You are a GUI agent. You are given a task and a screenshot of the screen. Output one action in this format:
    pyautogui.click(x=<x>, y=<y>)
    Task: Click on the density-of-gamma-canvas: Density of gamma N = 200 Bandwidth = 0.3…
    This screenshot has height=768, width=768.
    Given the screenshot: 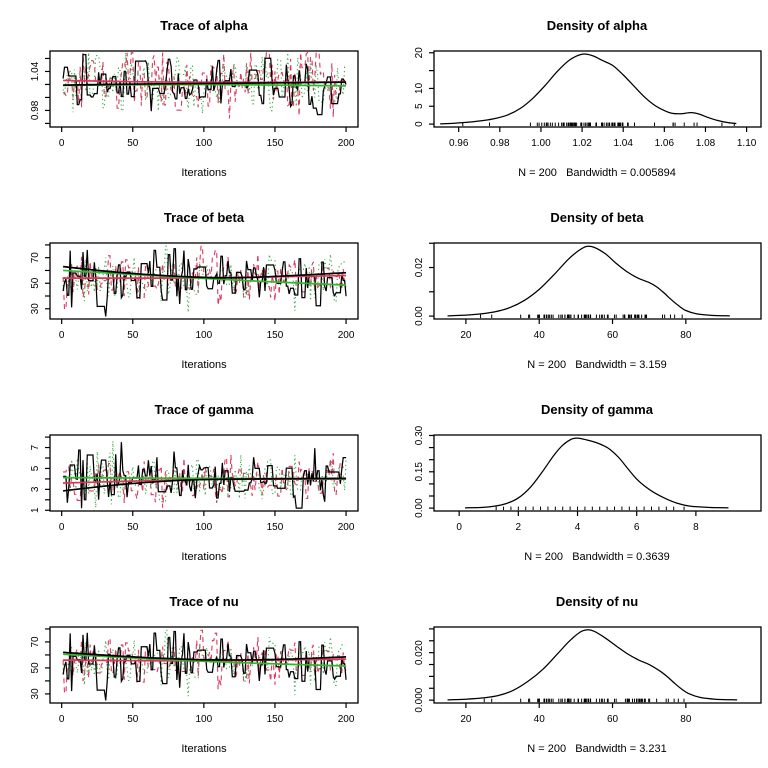 What is the action you would take?
    pyautogui.click(x=588, y=482)
    